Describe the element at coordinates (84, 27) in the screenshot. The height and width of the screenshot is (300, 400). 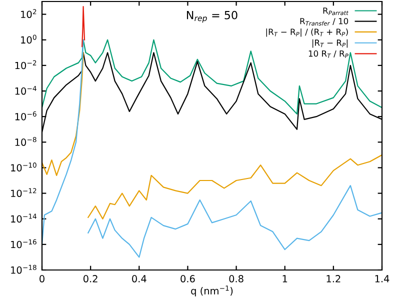
I see `line-series` at that location.